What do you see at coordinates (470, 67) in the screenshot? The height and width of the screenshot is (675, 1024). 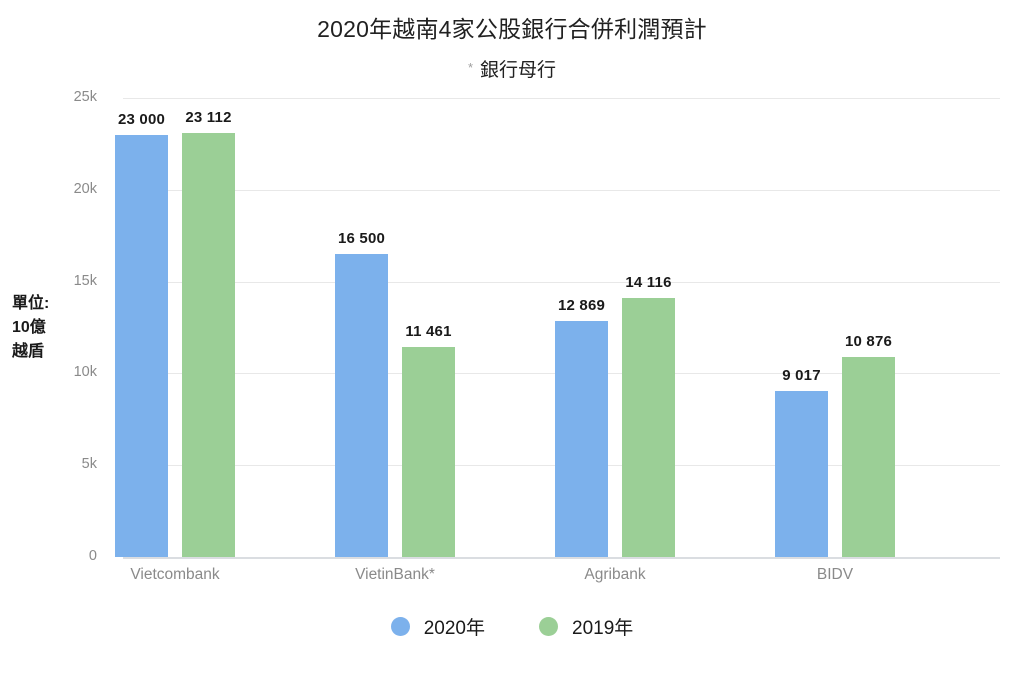 I see `footnote-asterisk: *` at bounding box center [470, 67].